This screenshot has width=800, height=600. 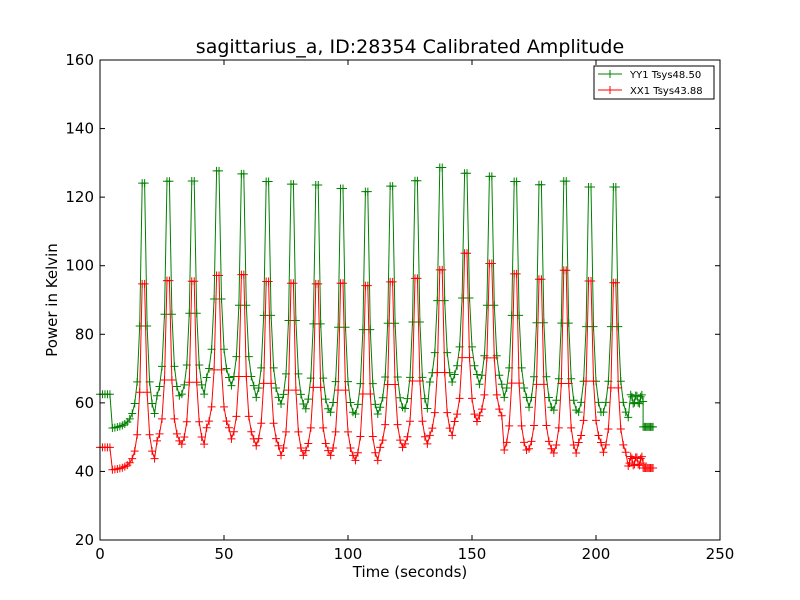 I want to click on x-tick-label: 150, so click(x=472, y=554).